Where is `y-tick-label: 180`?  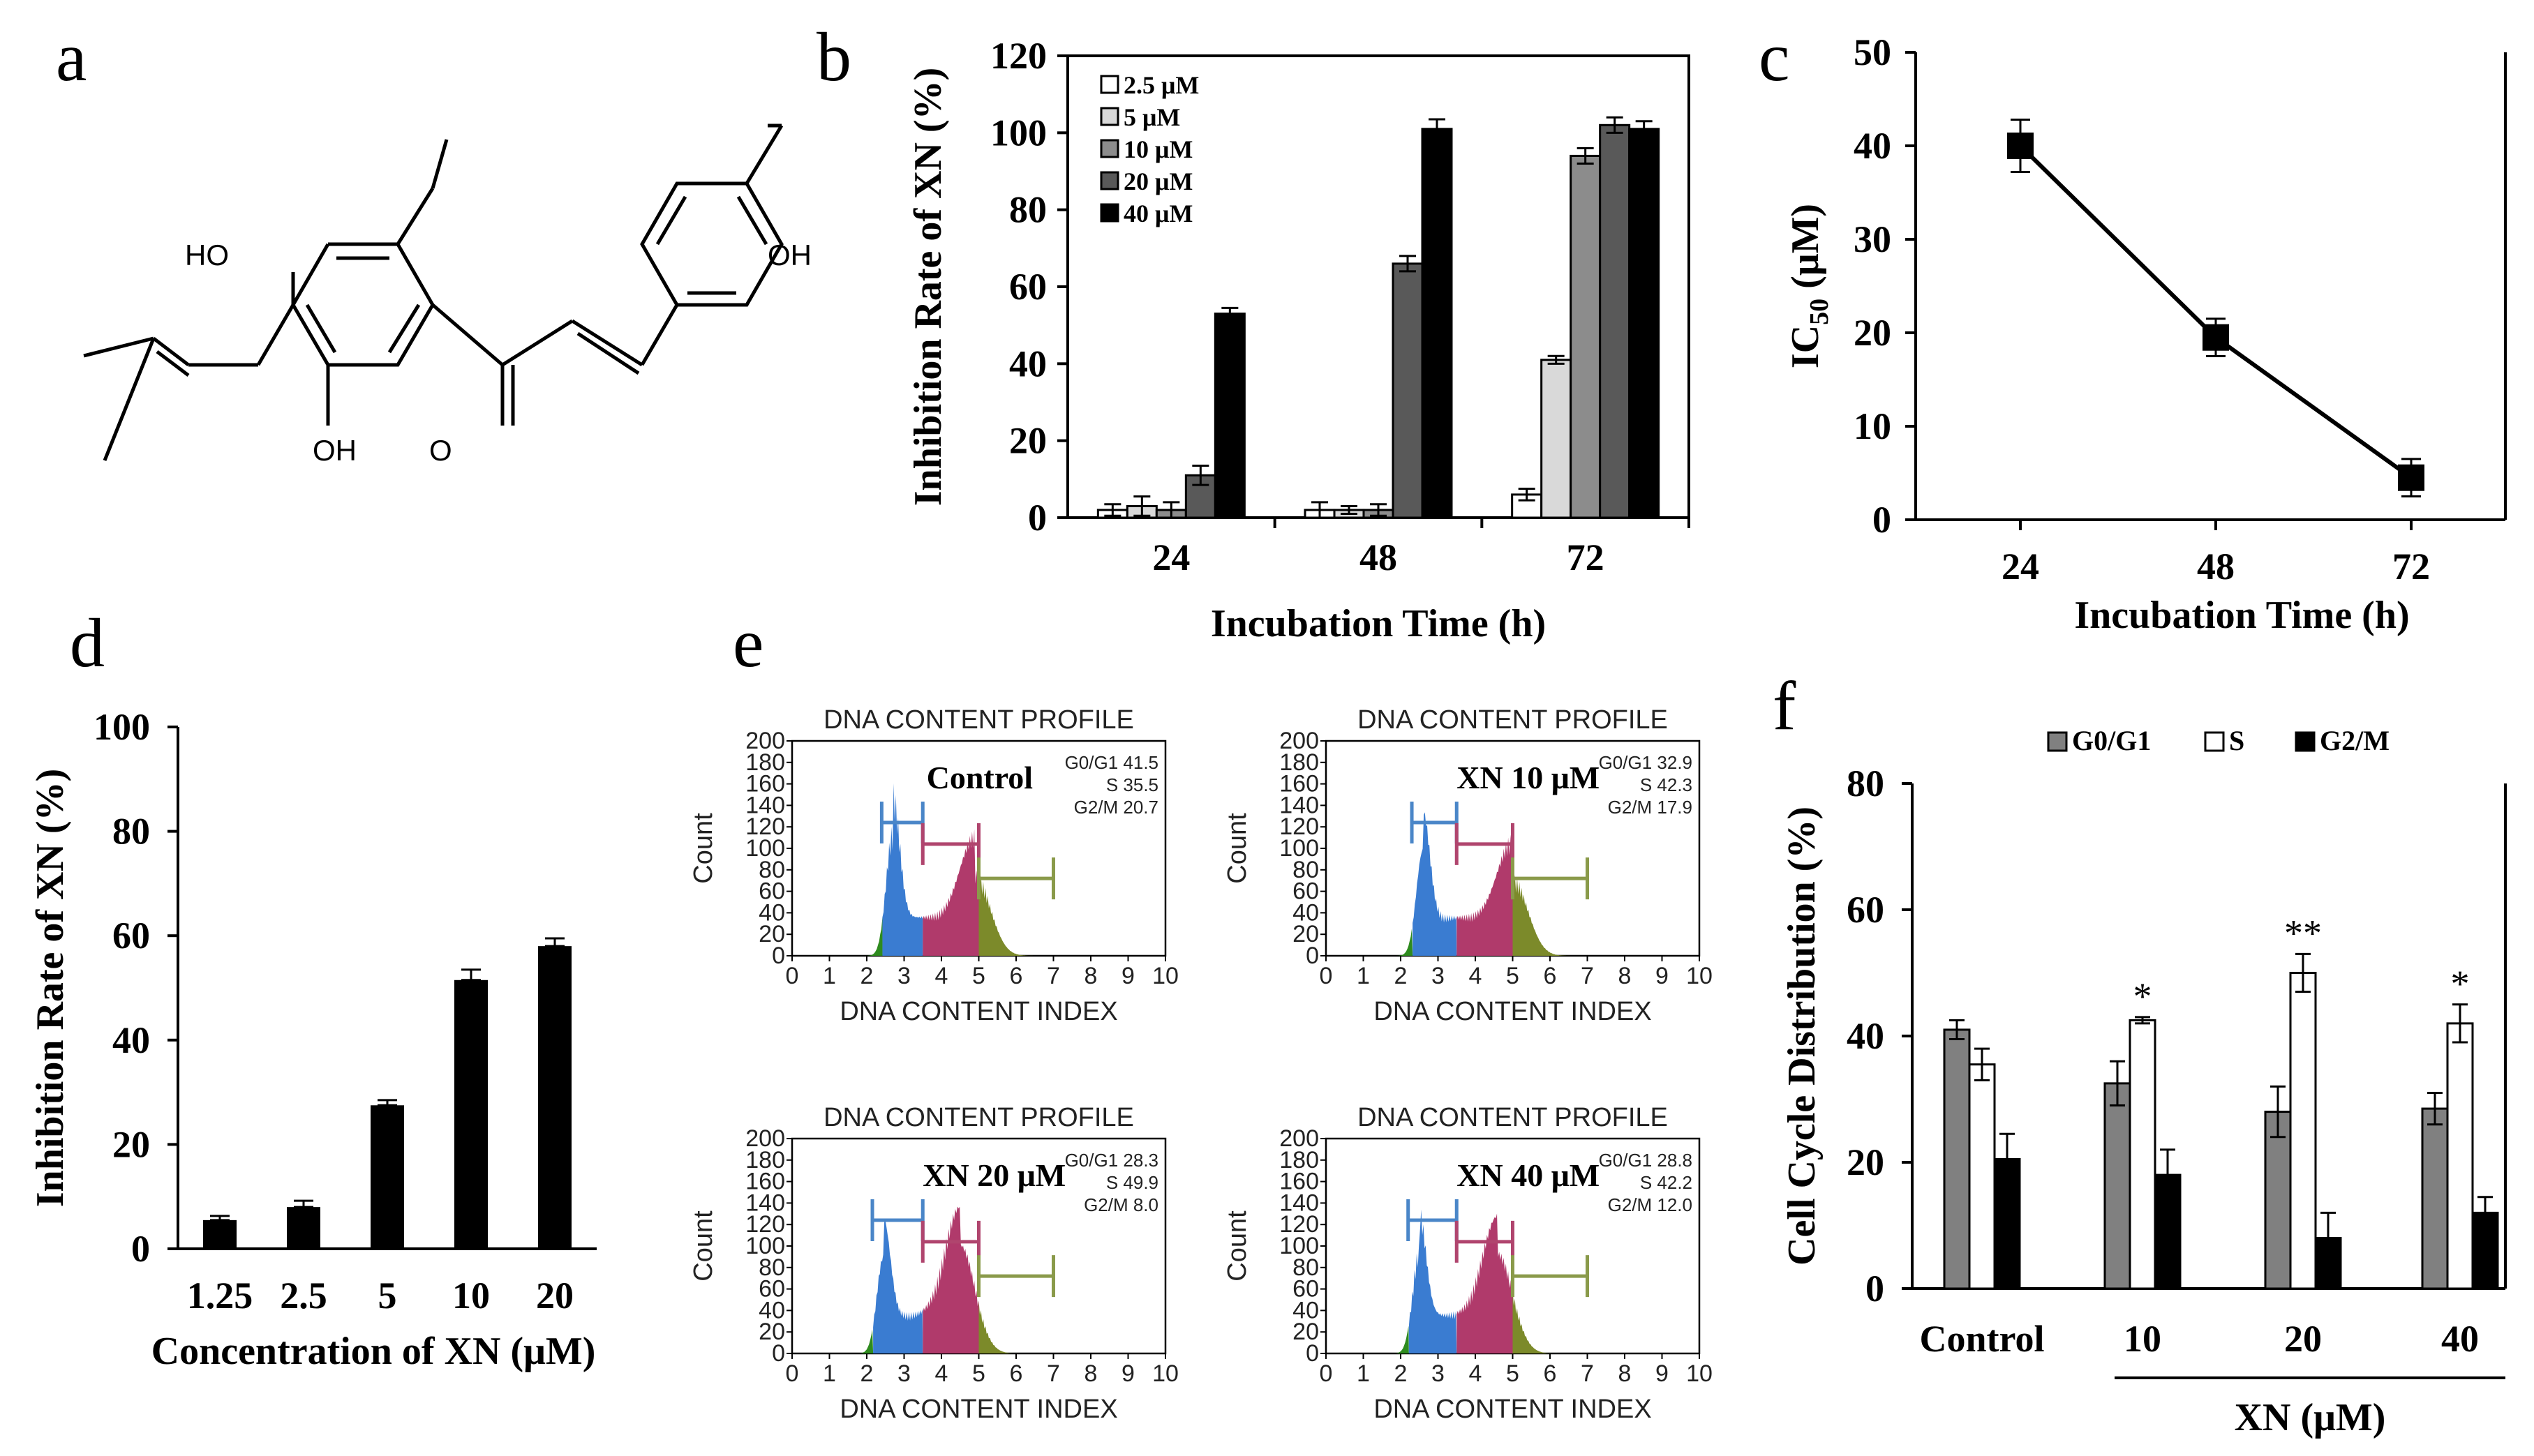 y-tick-label: 180 is located at coordinates (765, 762).